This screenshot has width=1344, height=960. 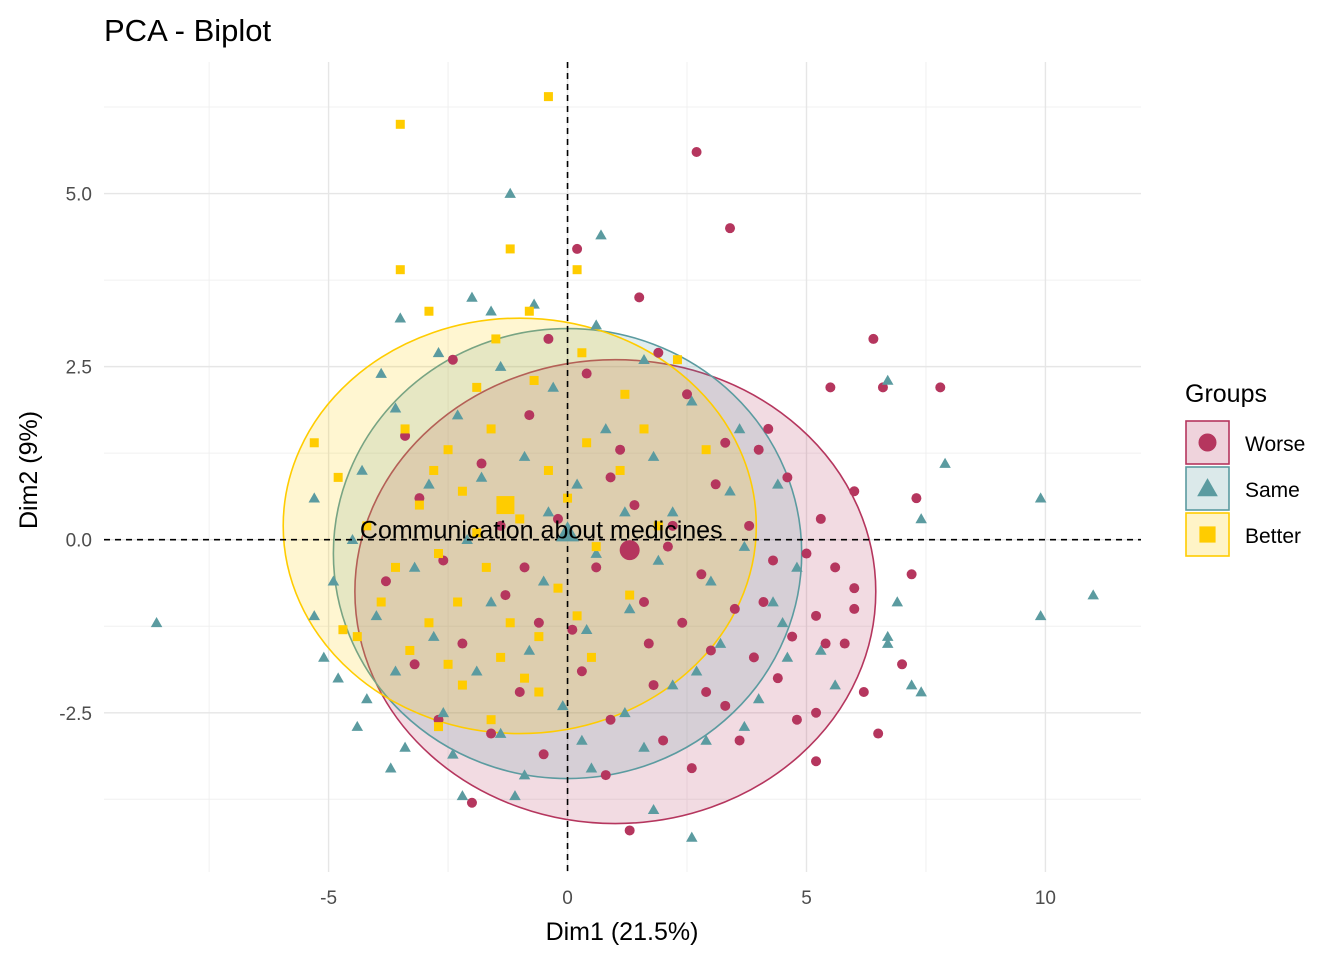 I want to click on legend: Groups Worse Same Better, so click(x=1245, y=468).